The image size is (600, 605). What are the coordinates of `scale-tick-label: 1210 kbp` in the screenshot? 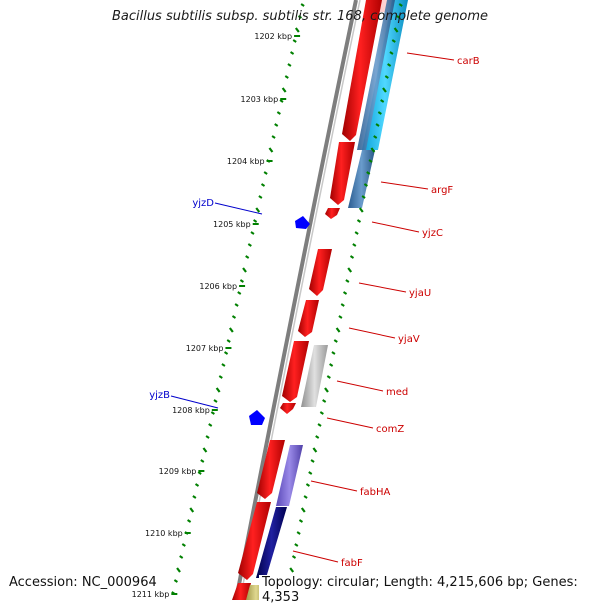 It's located at (164, 533).